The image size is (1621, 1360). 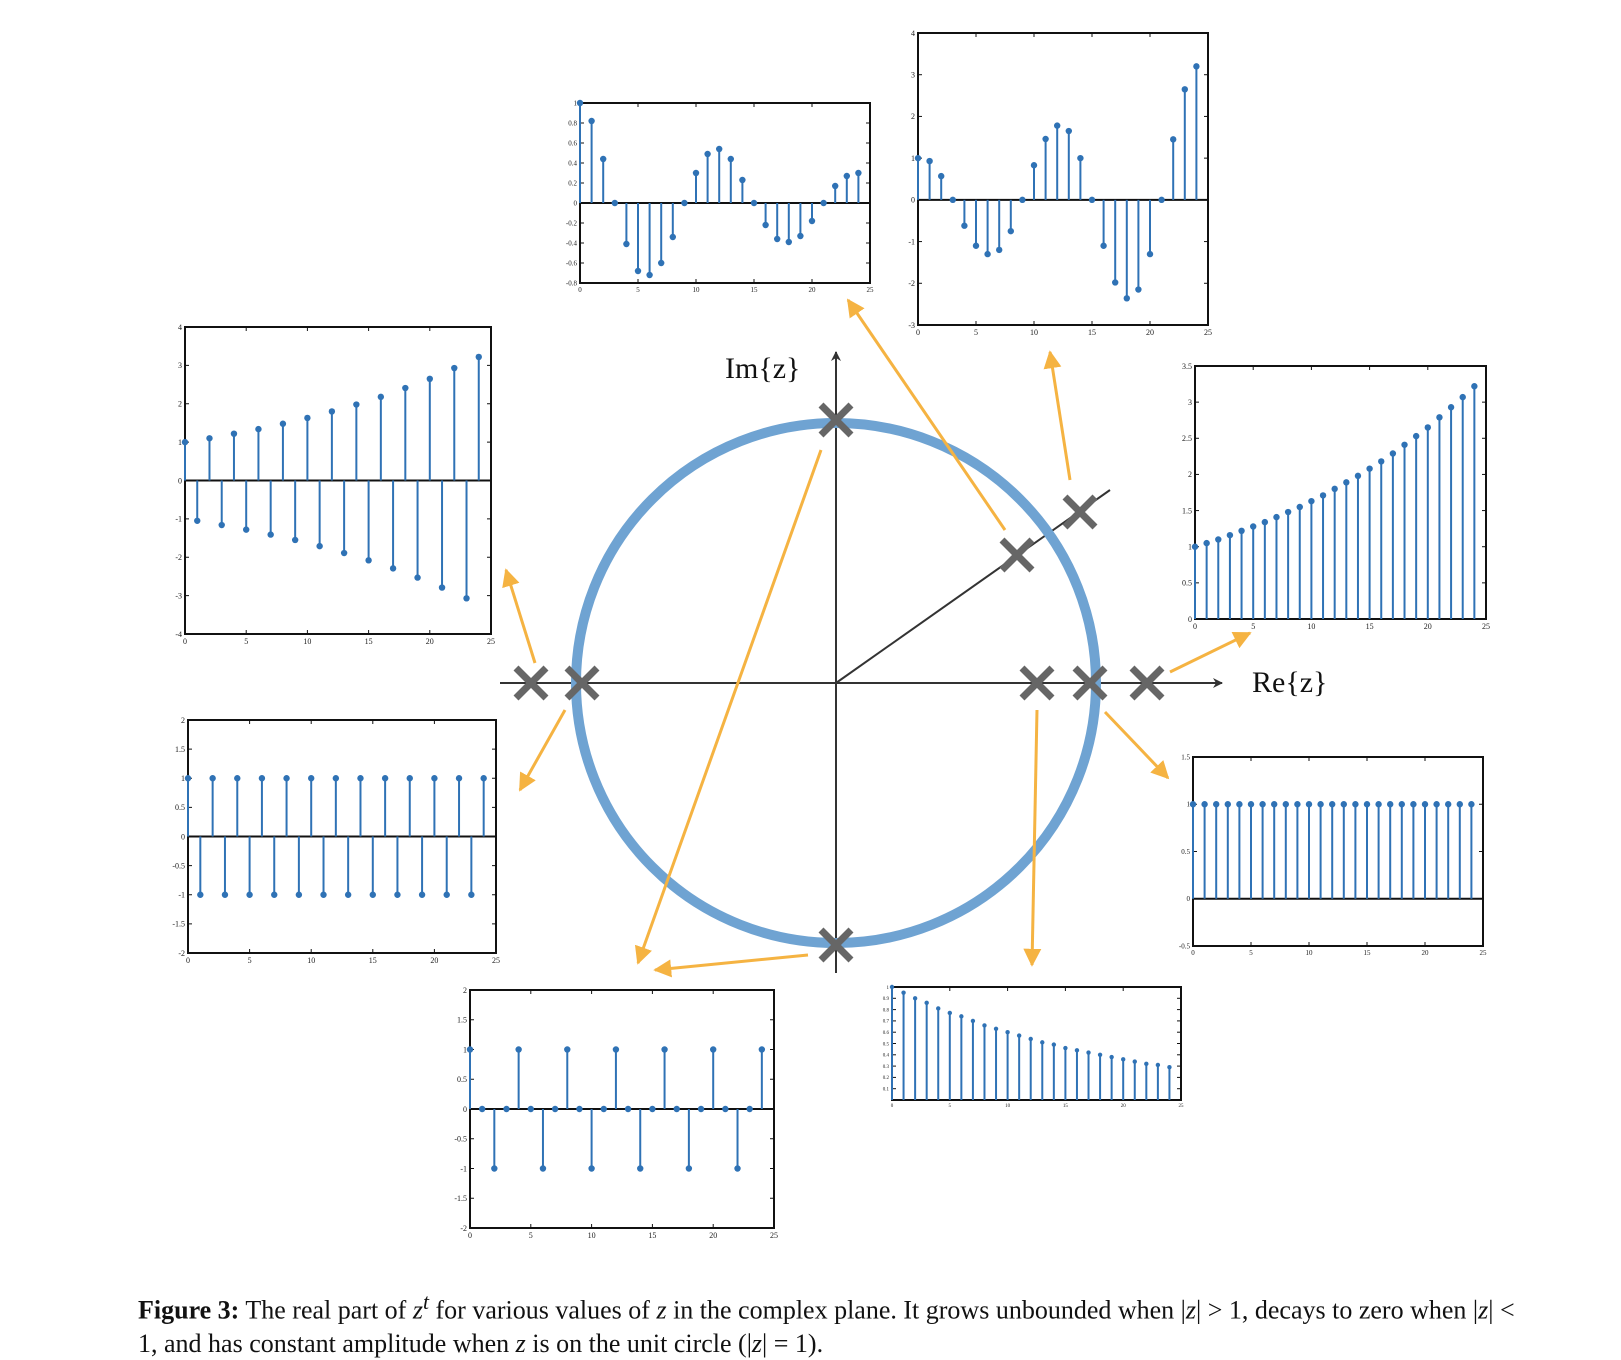 I want to click on arrow-to-unit-quarter, so click(x=728, y=707).